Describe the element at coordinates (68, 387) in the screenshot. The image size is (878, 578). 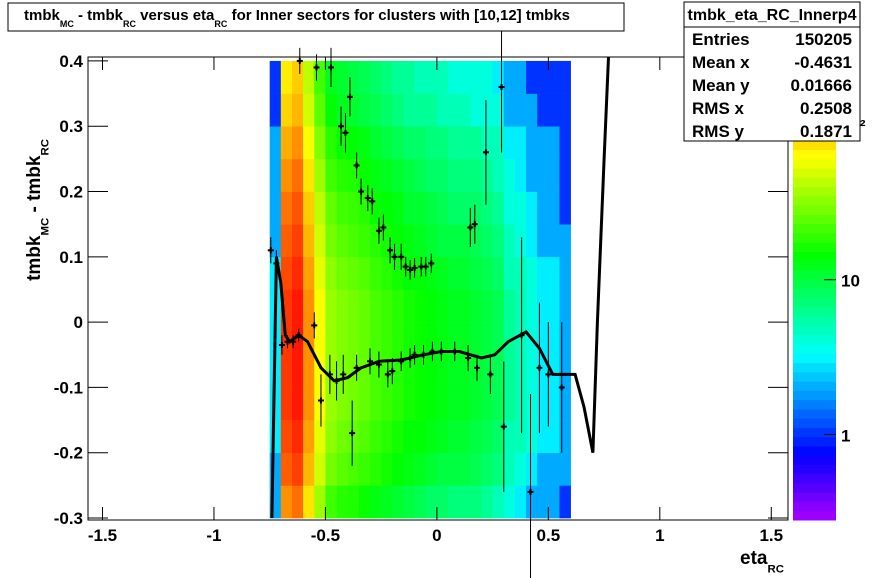
I see `y-tick-label: -0.1` at that location.